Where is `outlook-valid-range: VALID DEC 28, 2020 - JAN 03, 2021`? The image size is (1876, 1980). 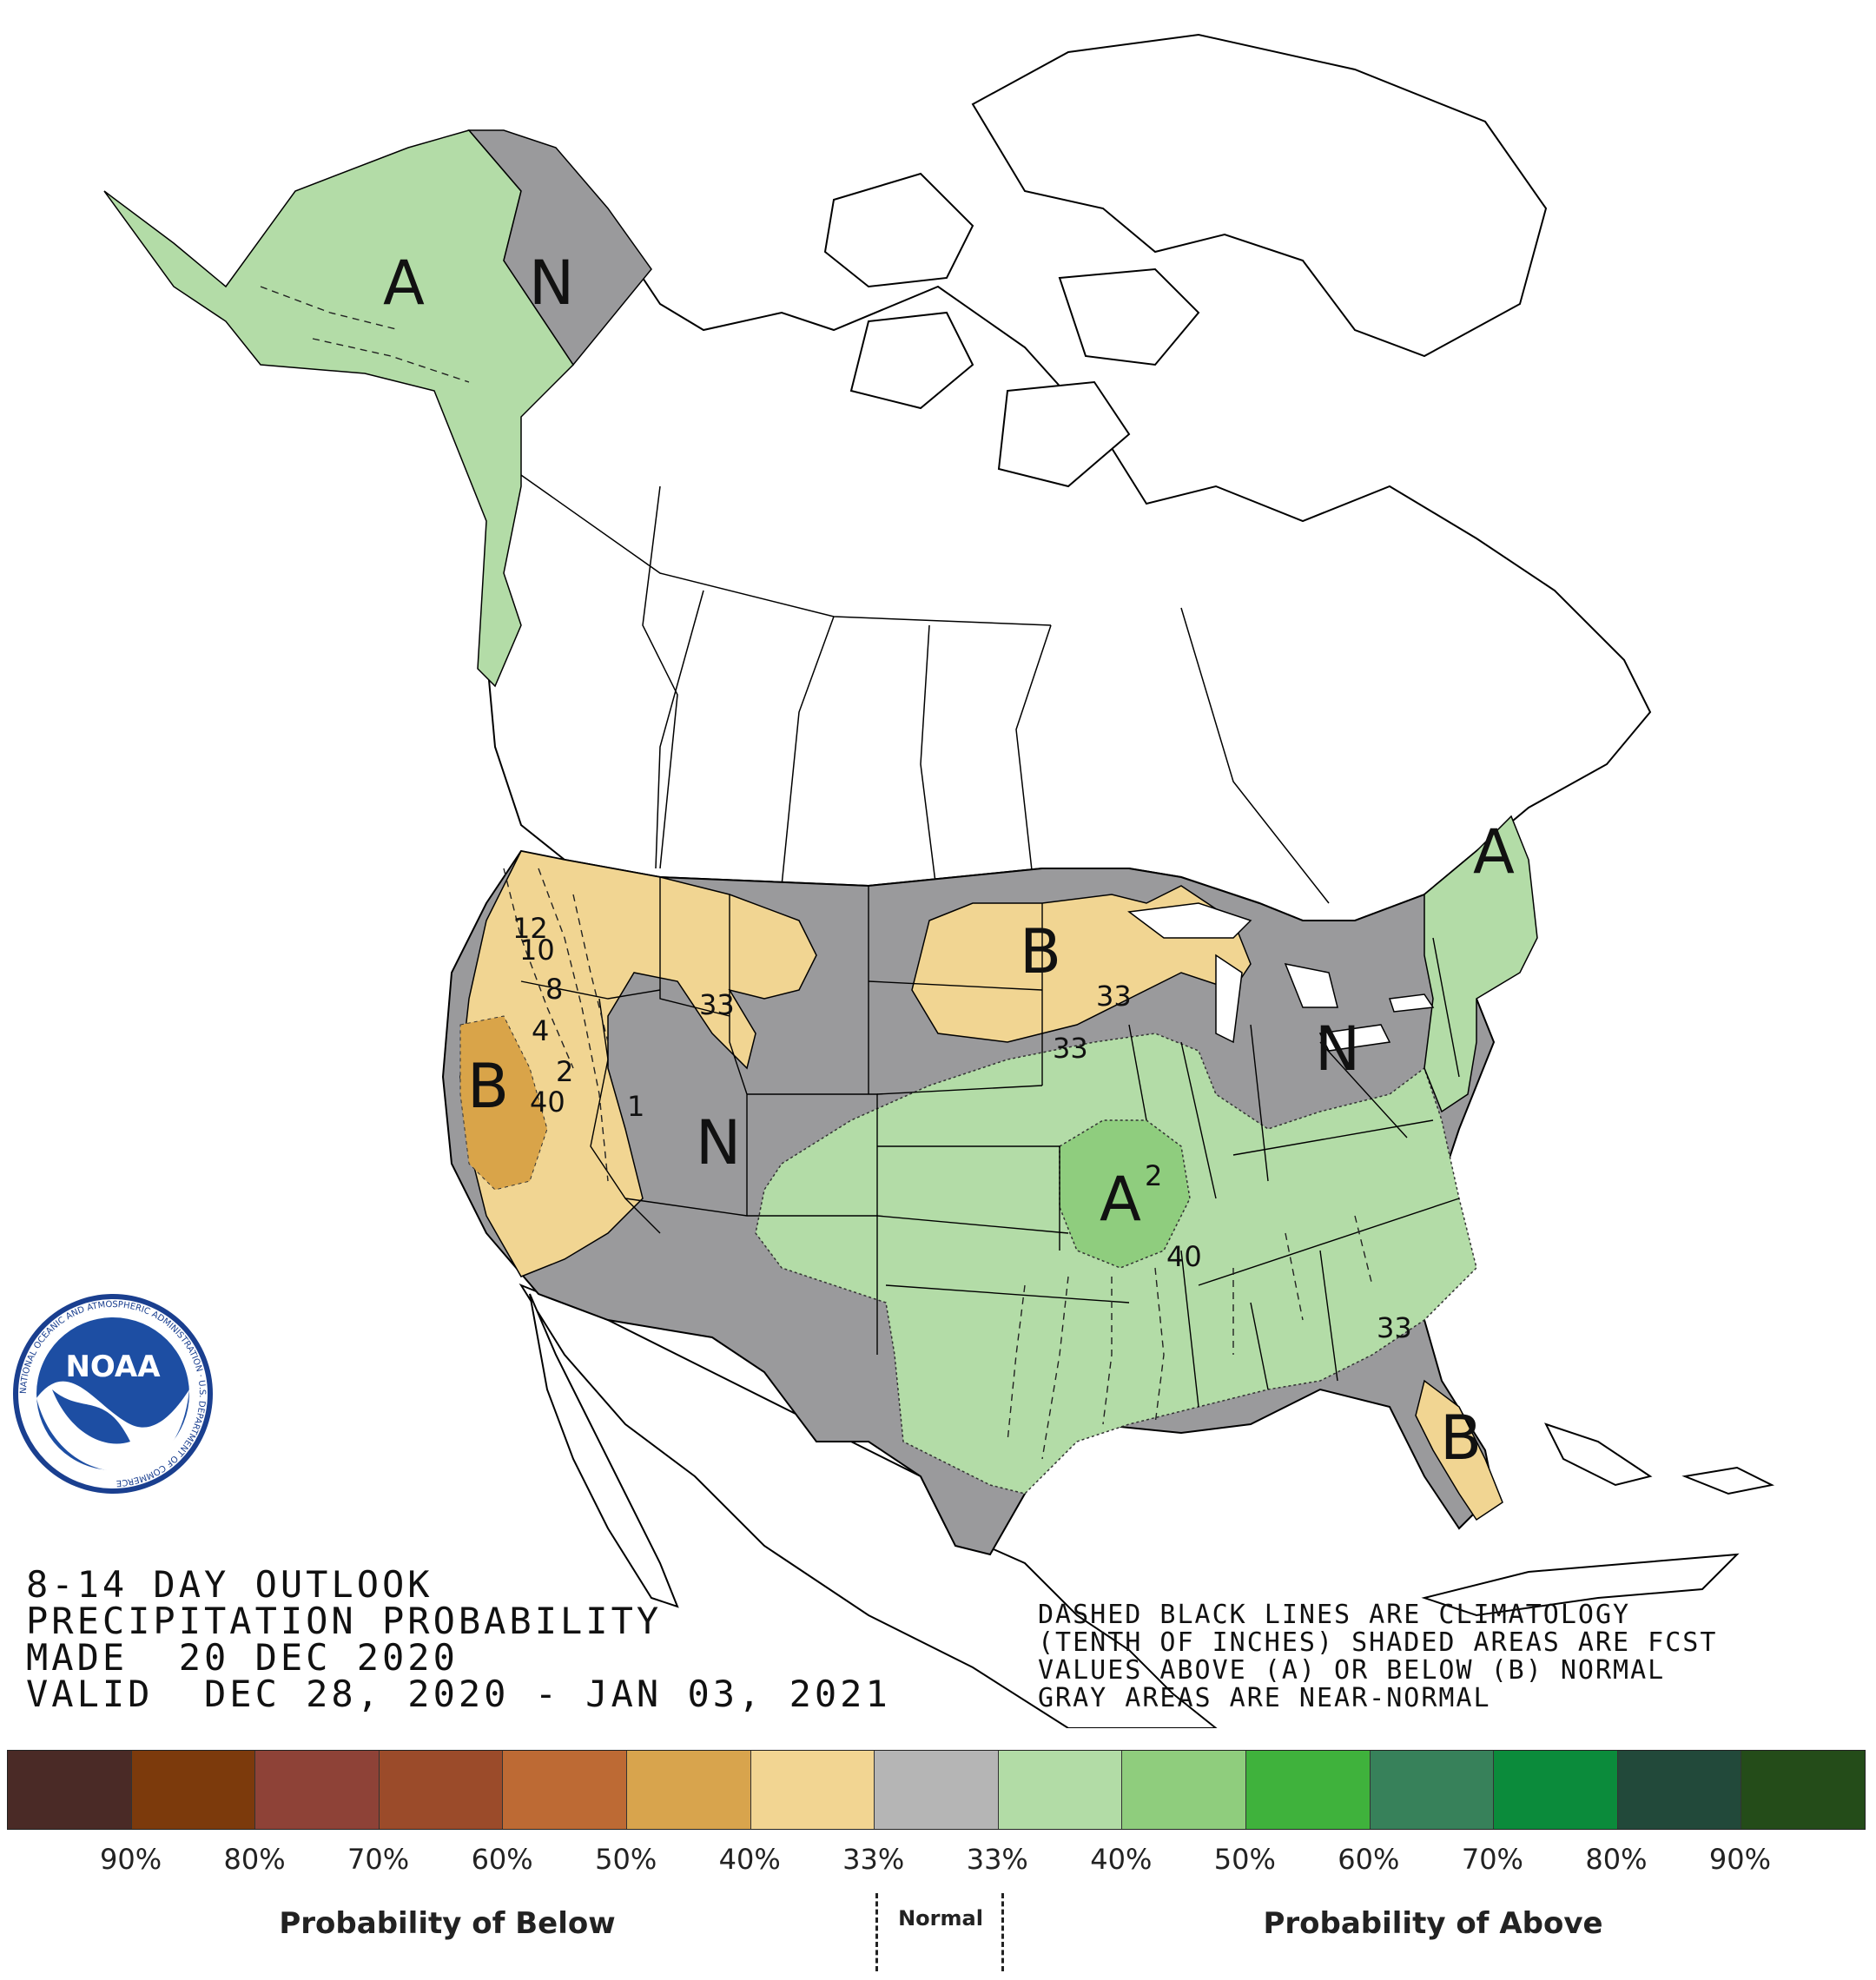 outlook-valid-range: VALID DEC 28, 2020 - JAN 03, 2021 is located at coordinates (458, 1694).